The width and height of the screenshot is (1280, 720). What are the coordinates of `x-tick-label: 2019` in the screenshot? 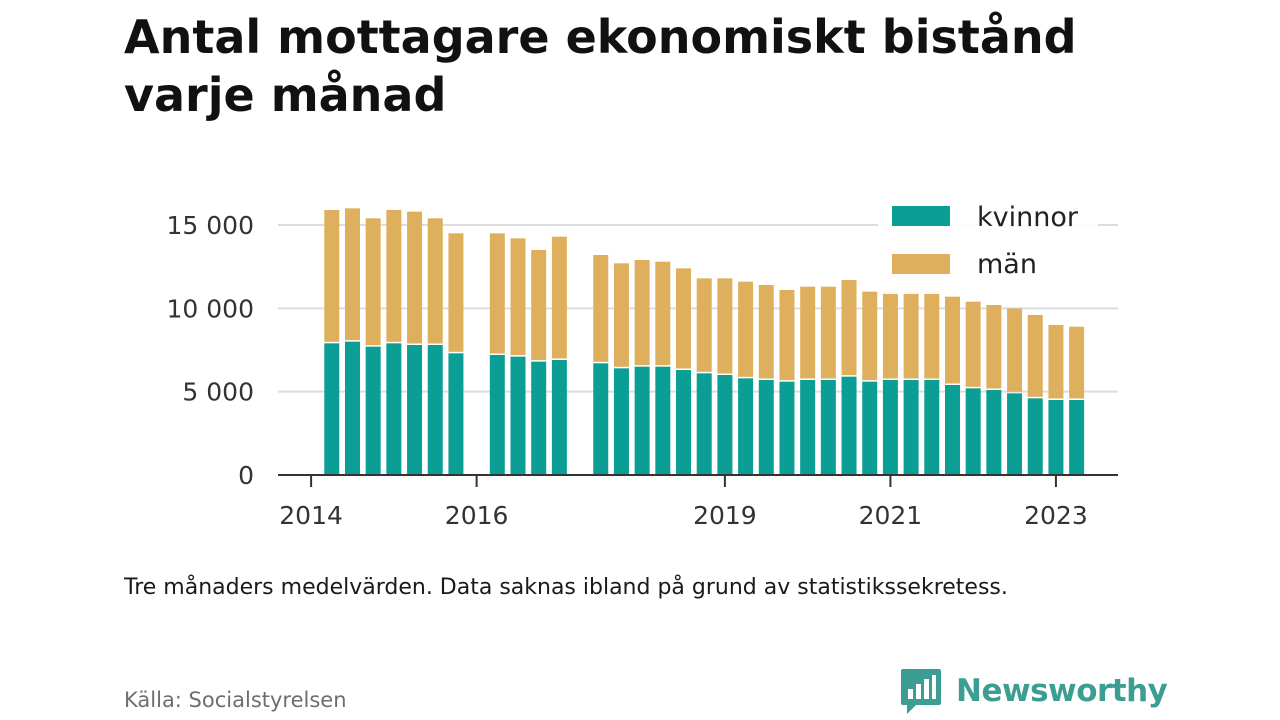 It's located at (725, 515).